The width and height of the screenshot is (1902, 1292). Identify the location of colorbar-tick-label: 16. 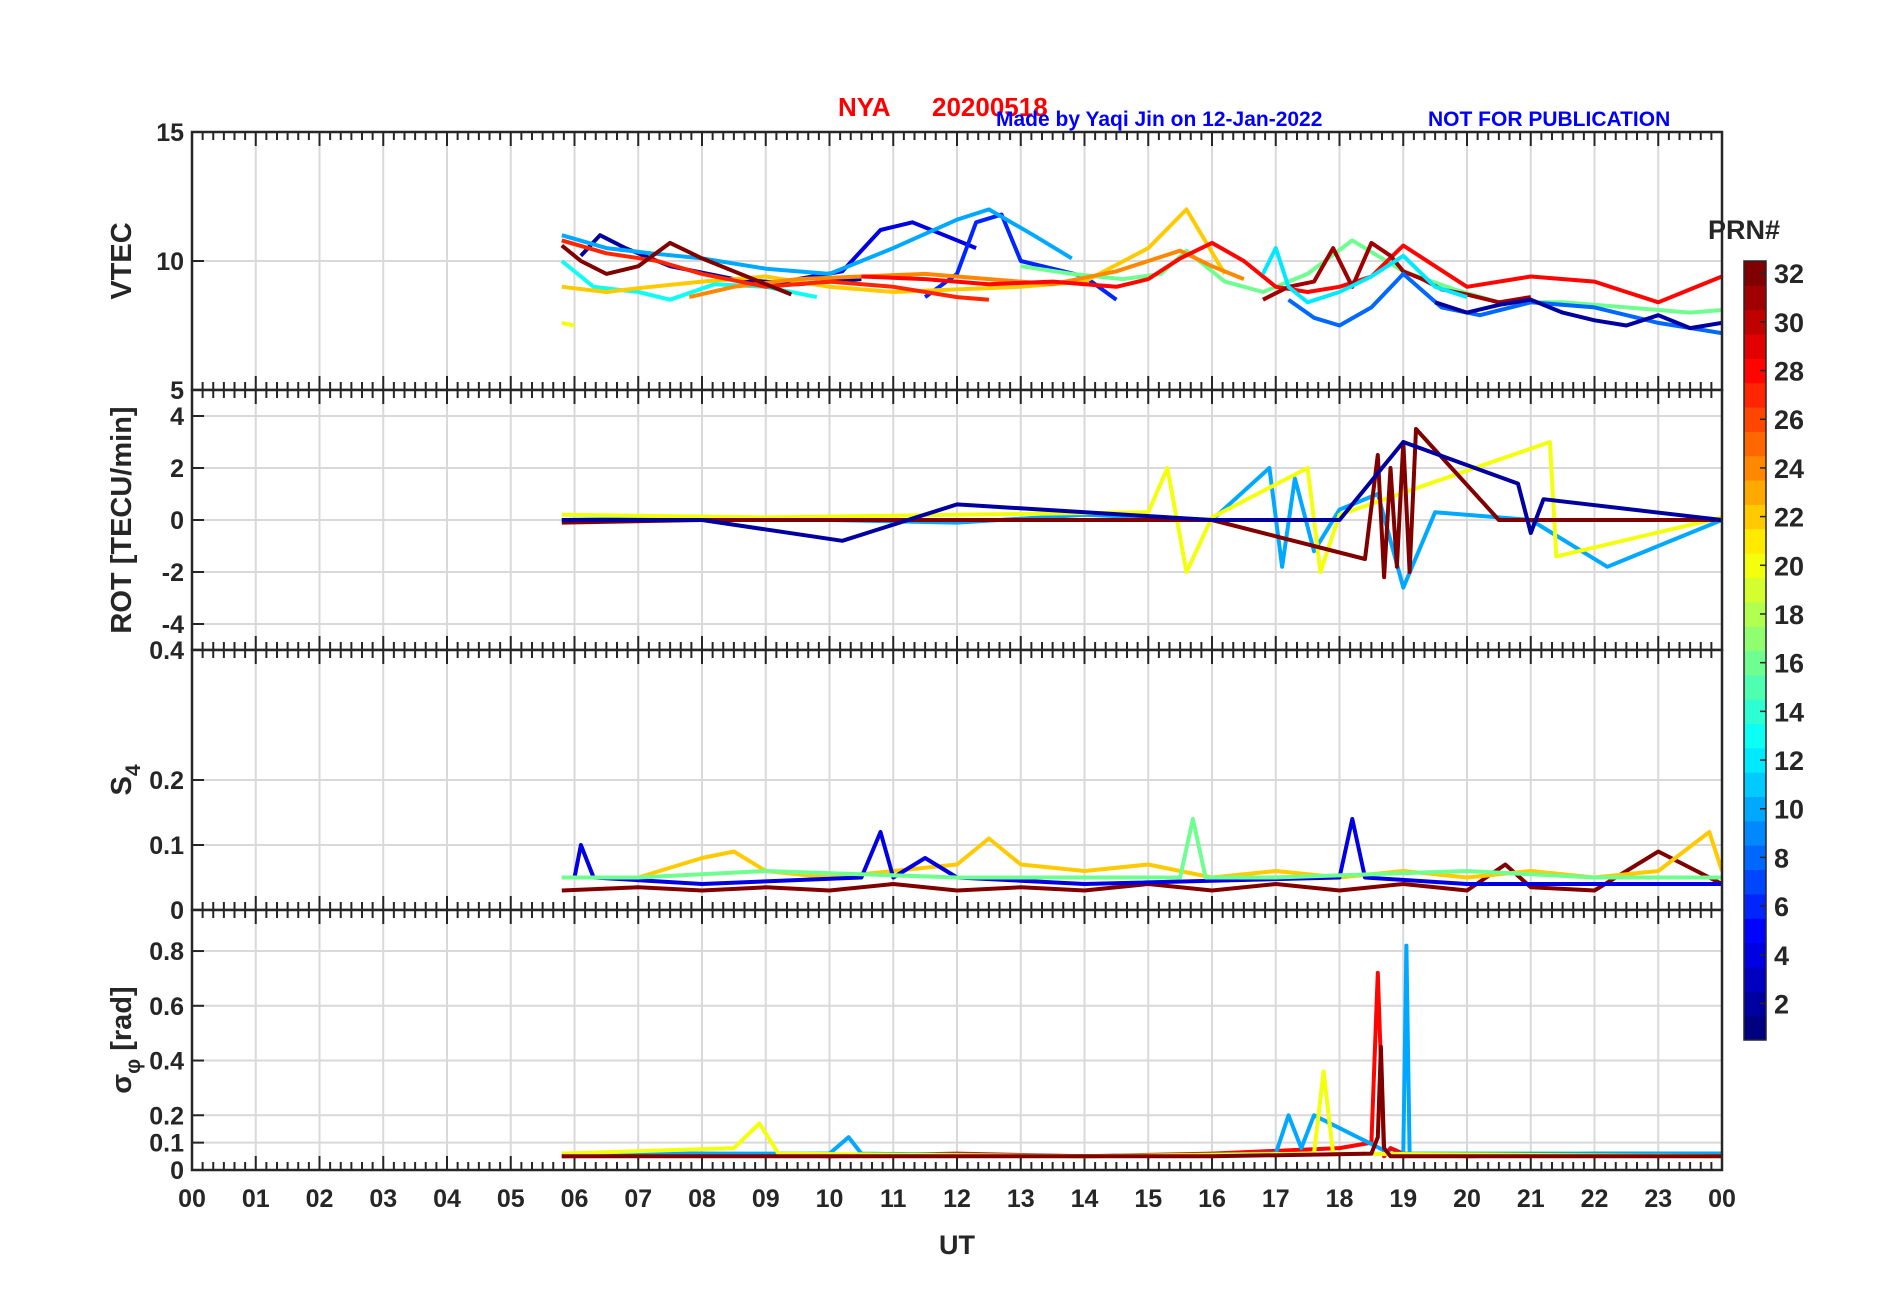
(1789, 664).